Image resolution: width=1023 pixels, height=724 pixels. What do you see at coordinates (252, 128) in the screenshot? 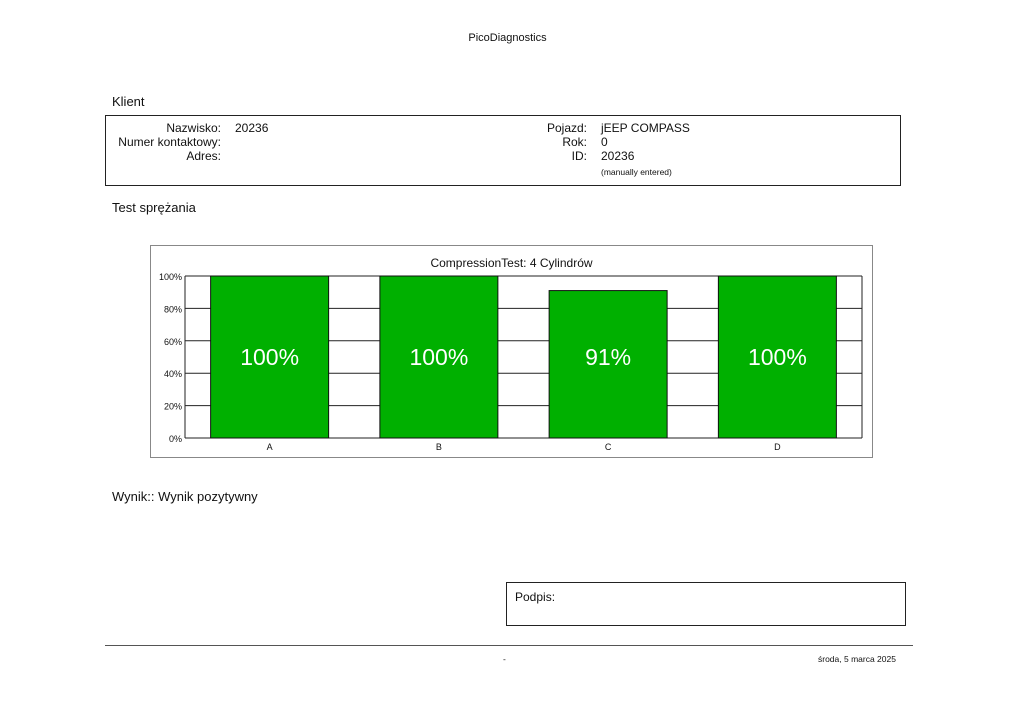
I see `client-lastname-value: 20236` at bounding box center [252, 128].